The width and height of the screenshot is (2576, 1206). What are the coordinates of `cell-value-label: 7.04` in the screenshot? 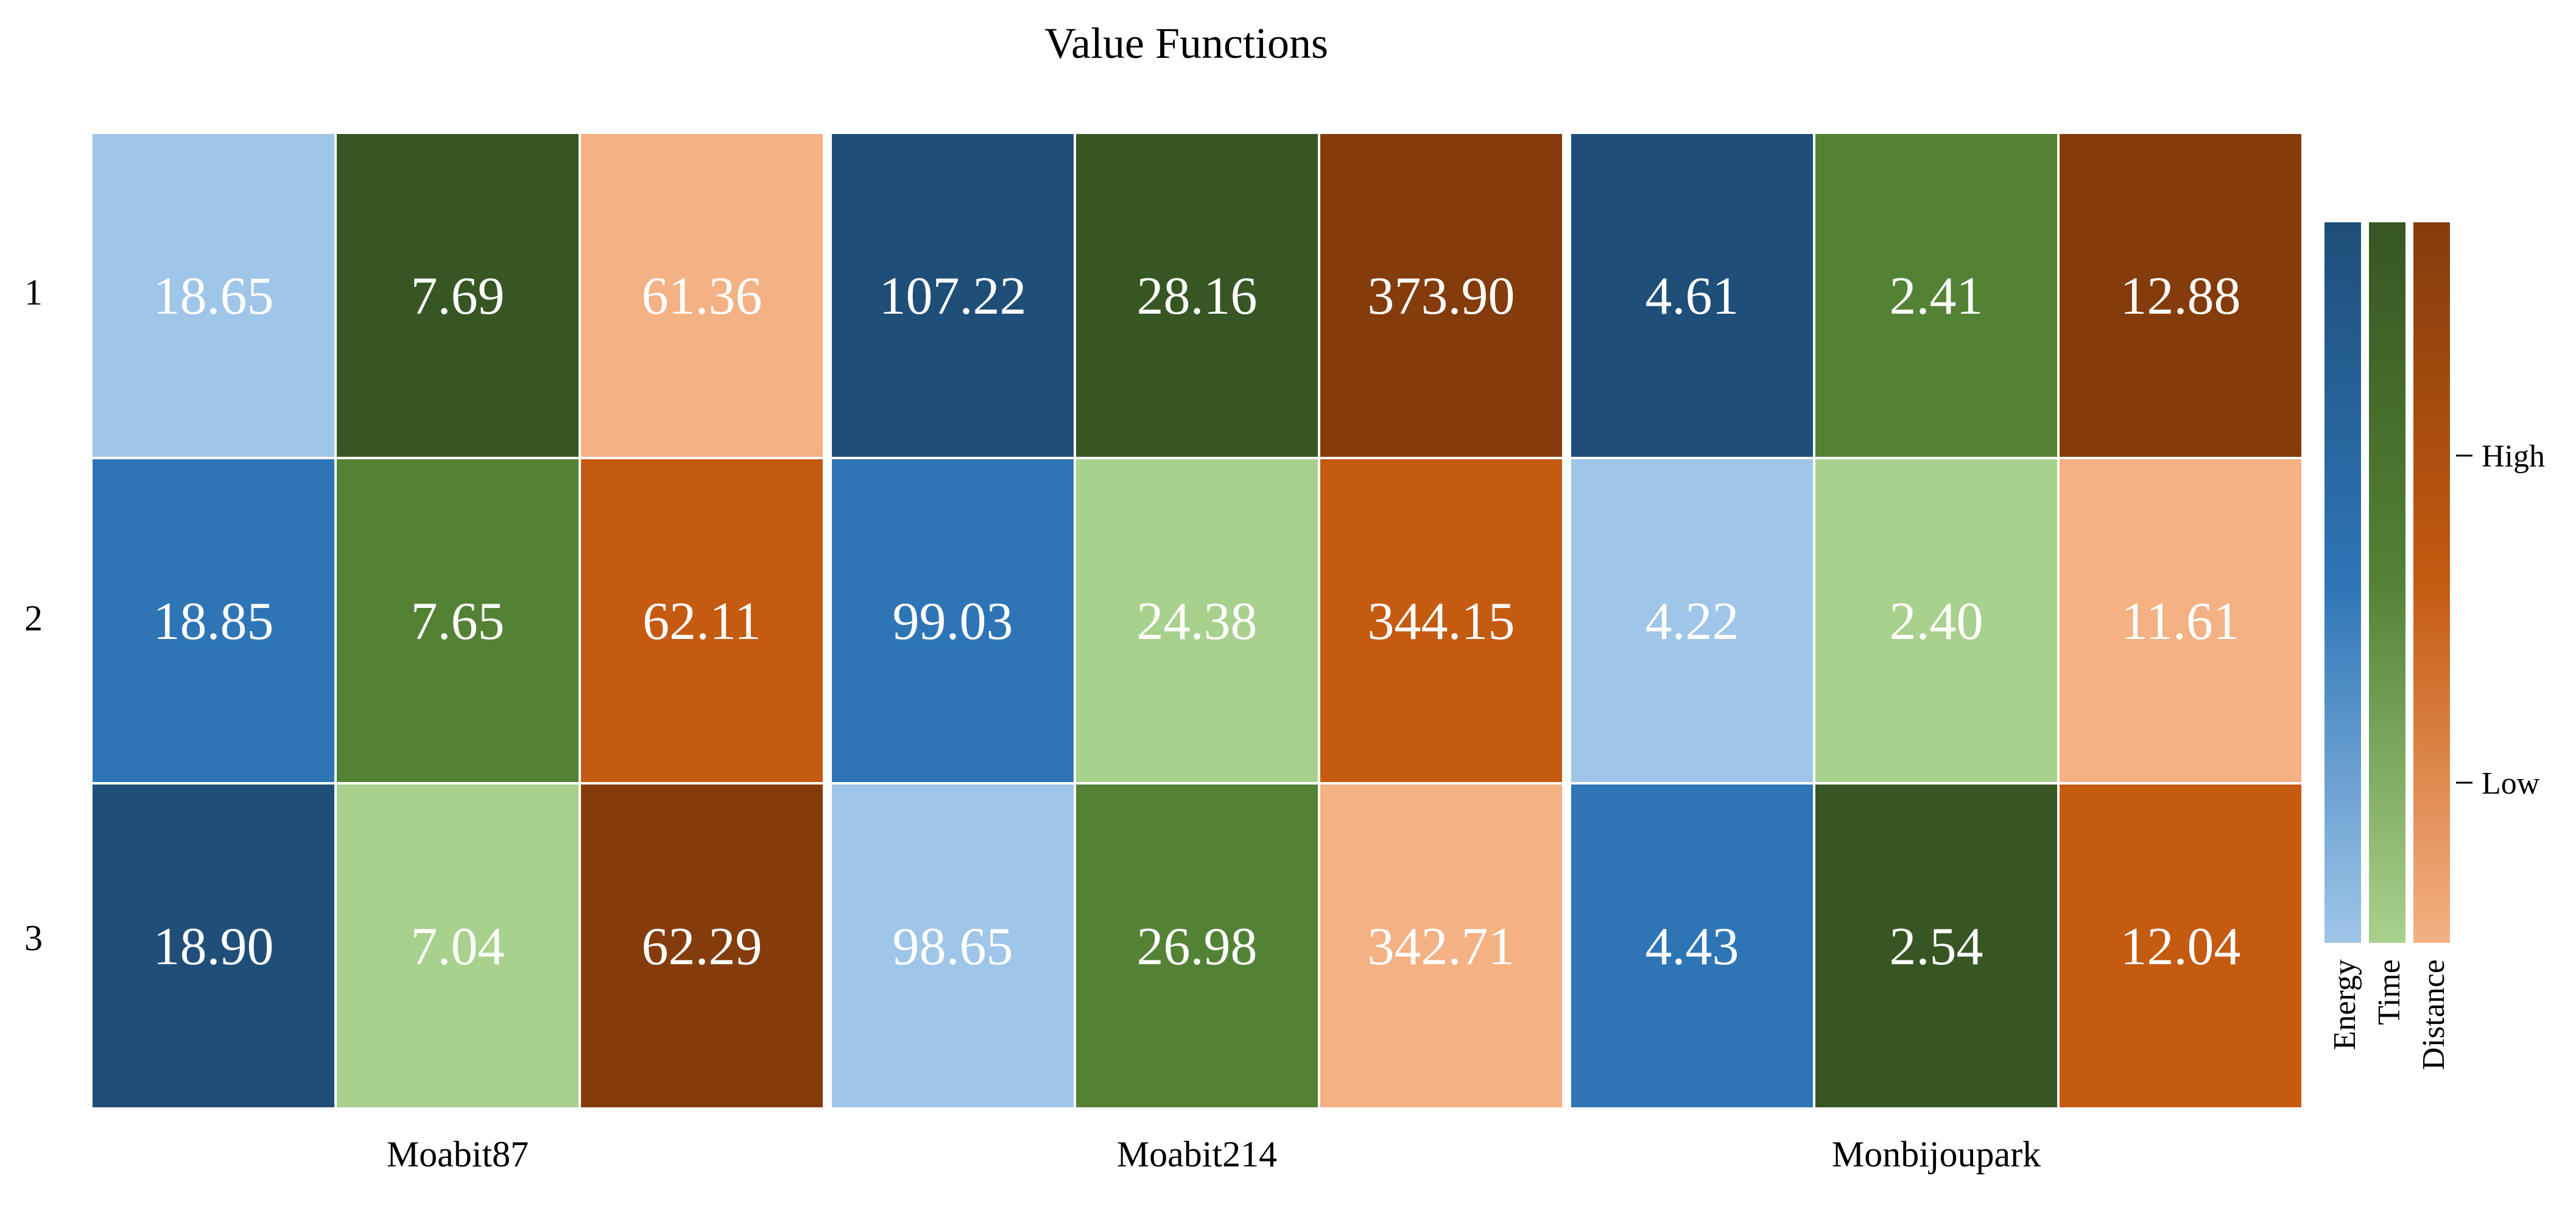 It's located at (458, 947).